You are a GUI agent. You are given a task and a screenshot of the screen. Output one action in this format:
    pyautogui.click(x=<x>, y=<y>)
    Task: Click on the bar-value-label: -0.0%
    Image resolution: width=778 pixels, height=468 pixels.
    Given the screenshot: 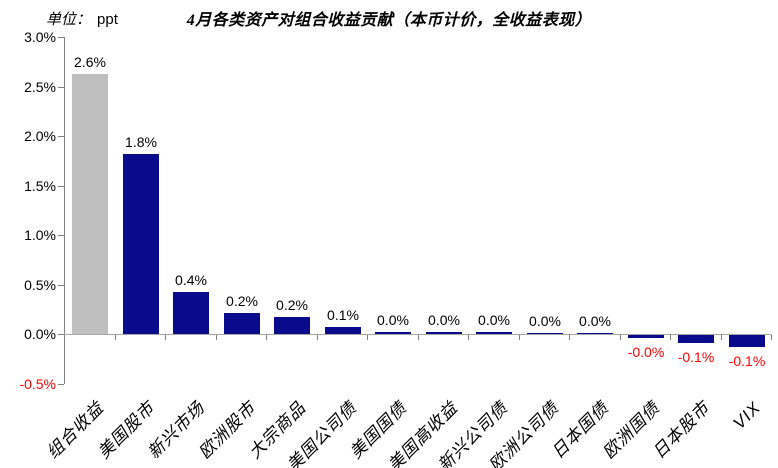 What is the action you would take?
    pyautogui.click(x=646, y=352)
    